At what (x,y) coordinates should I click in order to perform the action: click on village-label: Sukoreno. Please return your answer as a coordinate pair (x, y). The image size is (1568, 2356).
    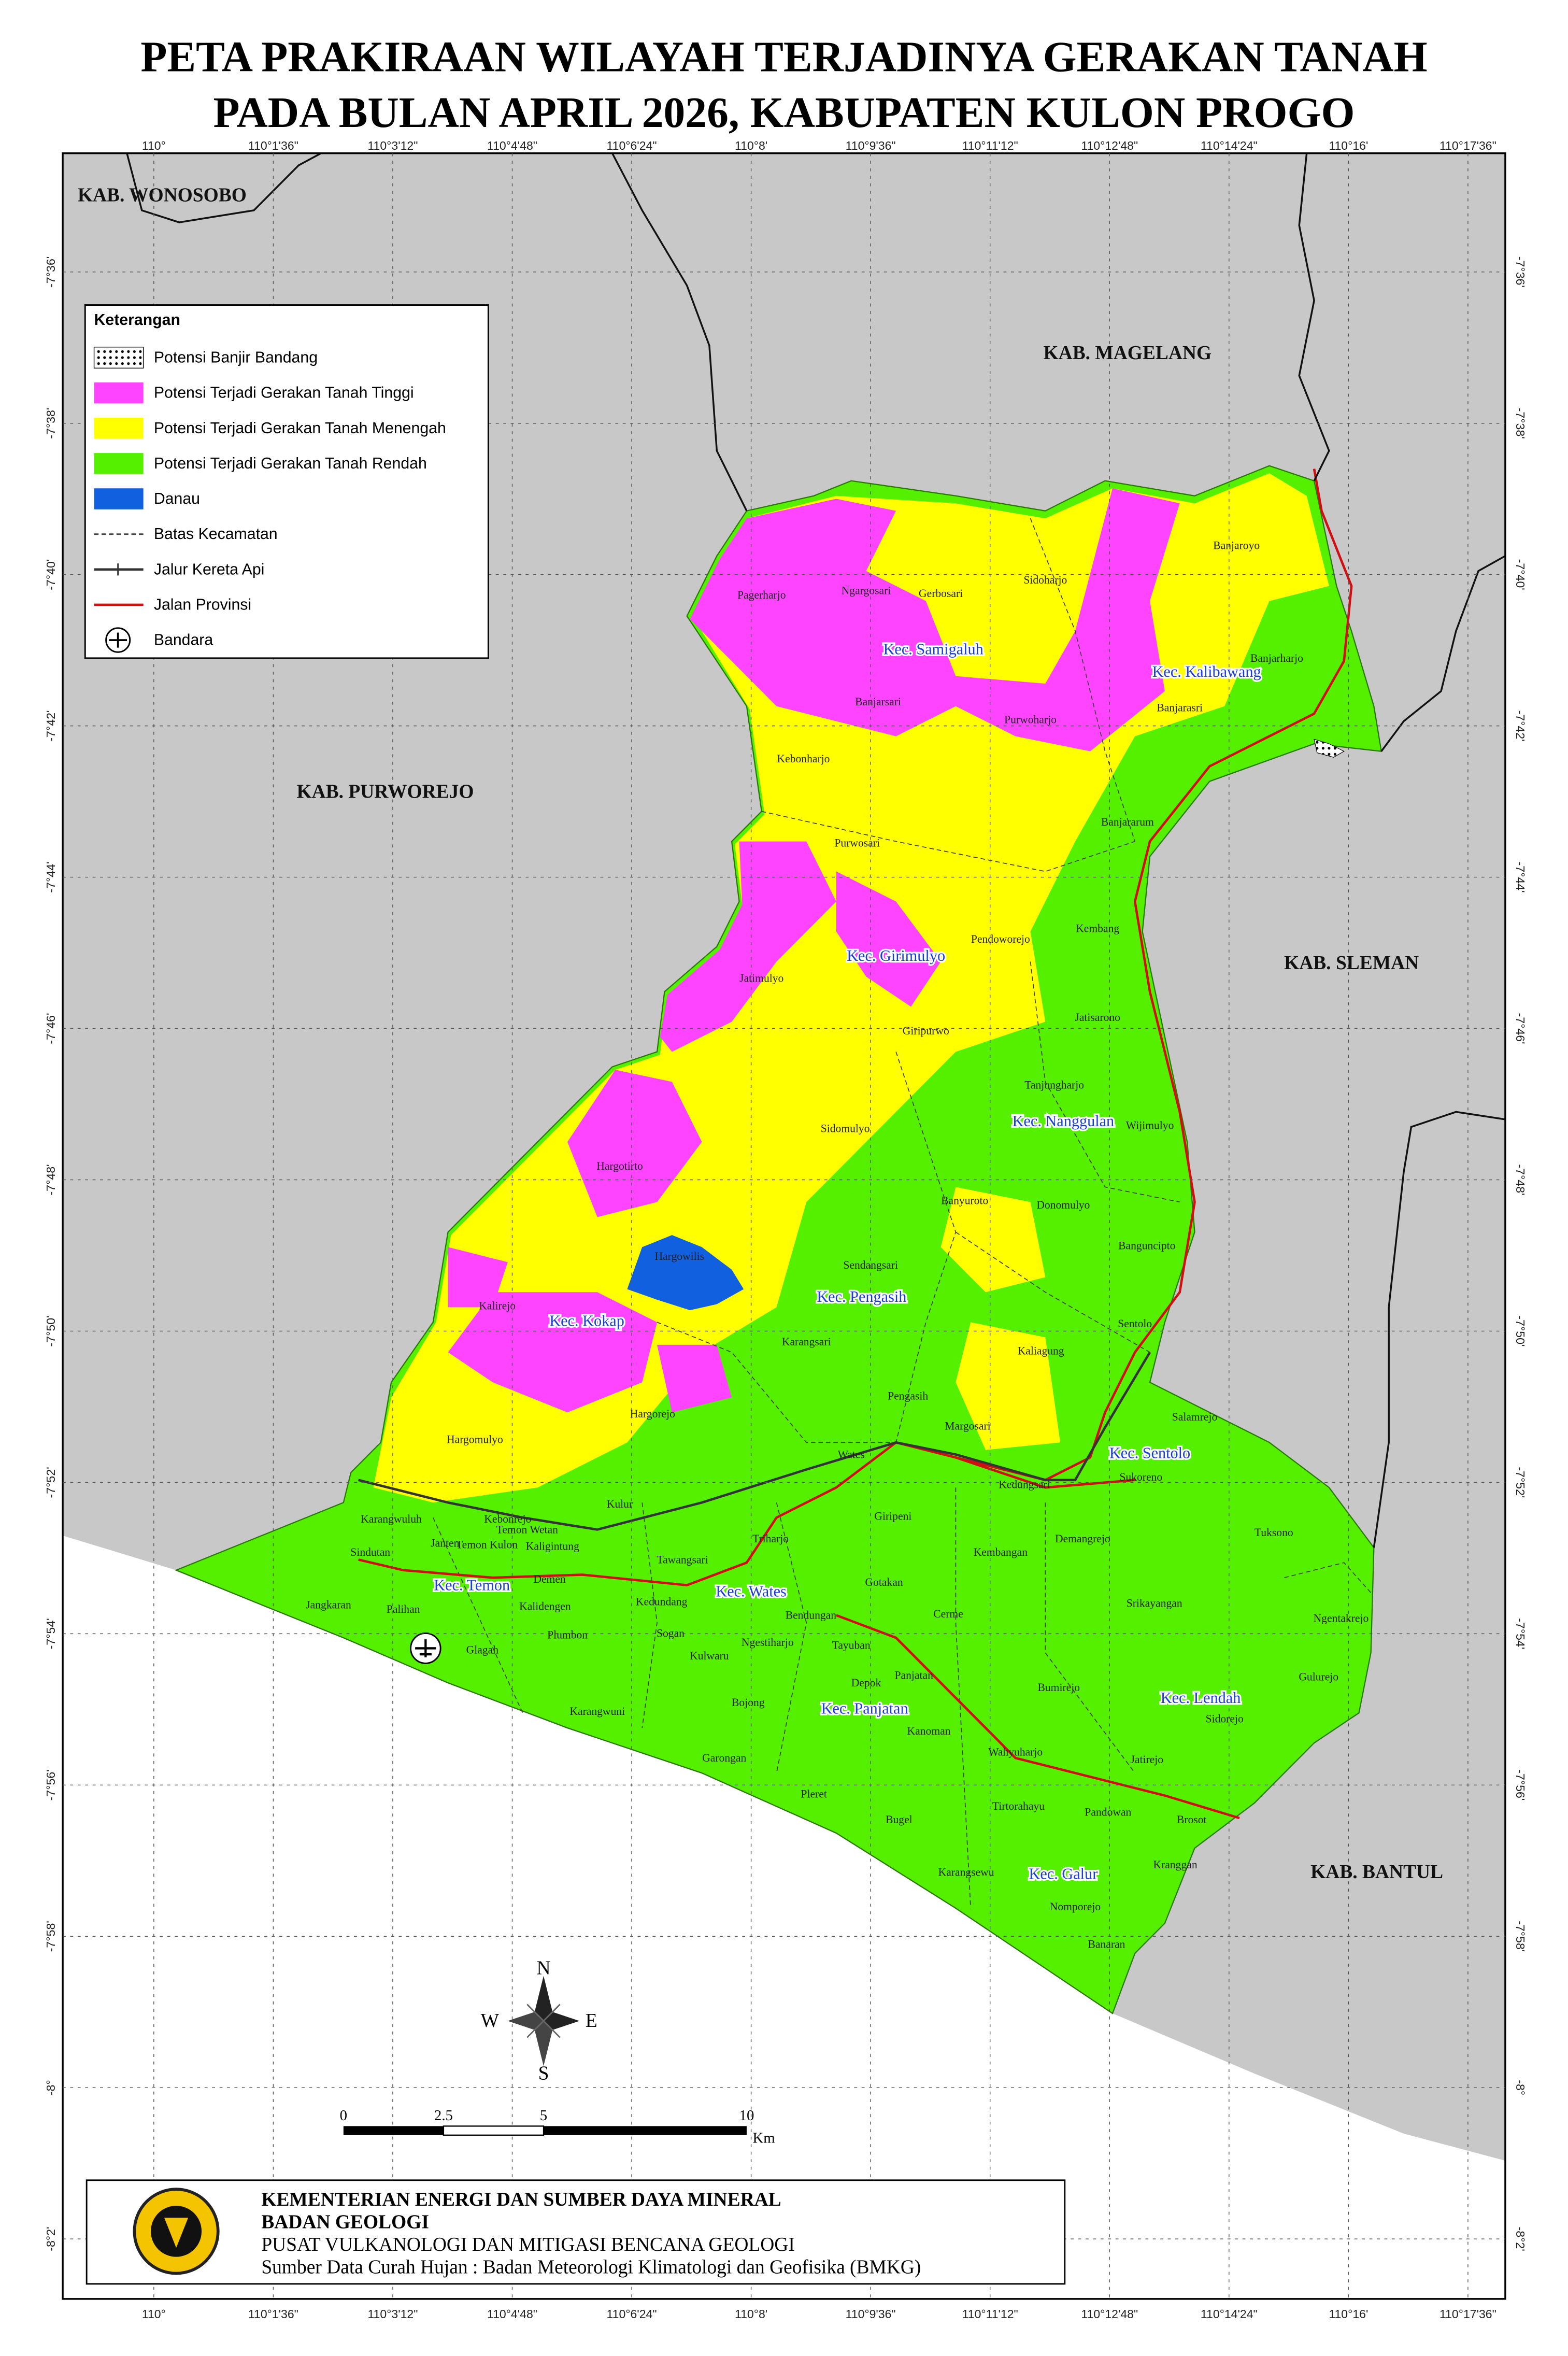
    Looking at the image, I should click on (1140, 1477).